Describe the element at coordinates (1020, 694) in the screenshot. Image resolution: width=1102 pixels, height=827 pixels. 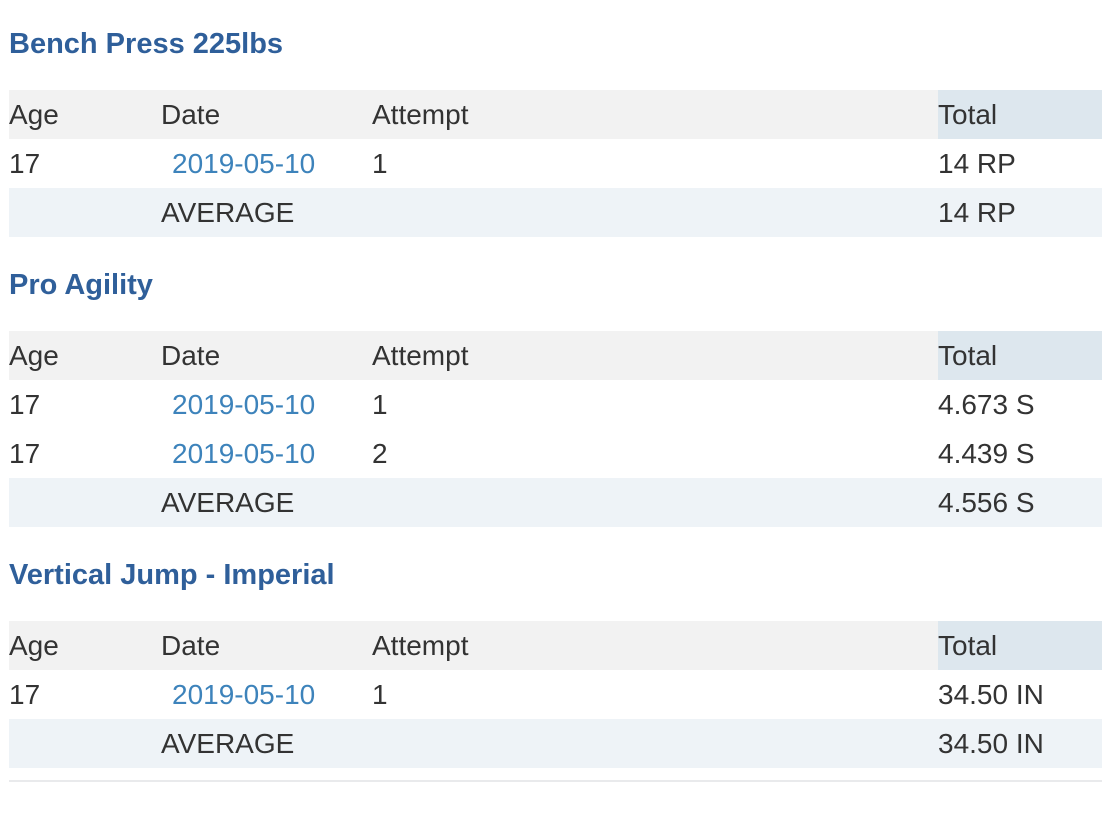
I see `cell-total: 34.50 IN` at that location.